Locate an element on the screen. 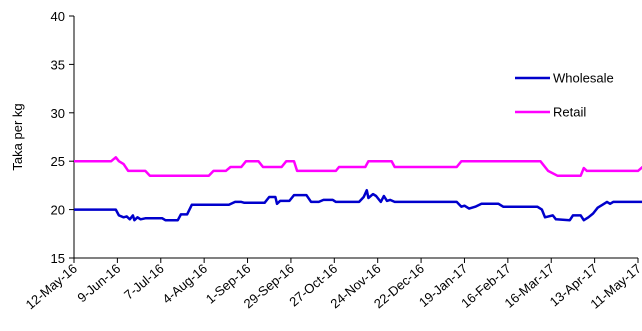 The image size is (642, 331). y-axis-title: Taka per kg is located at coordinates (17, 136).